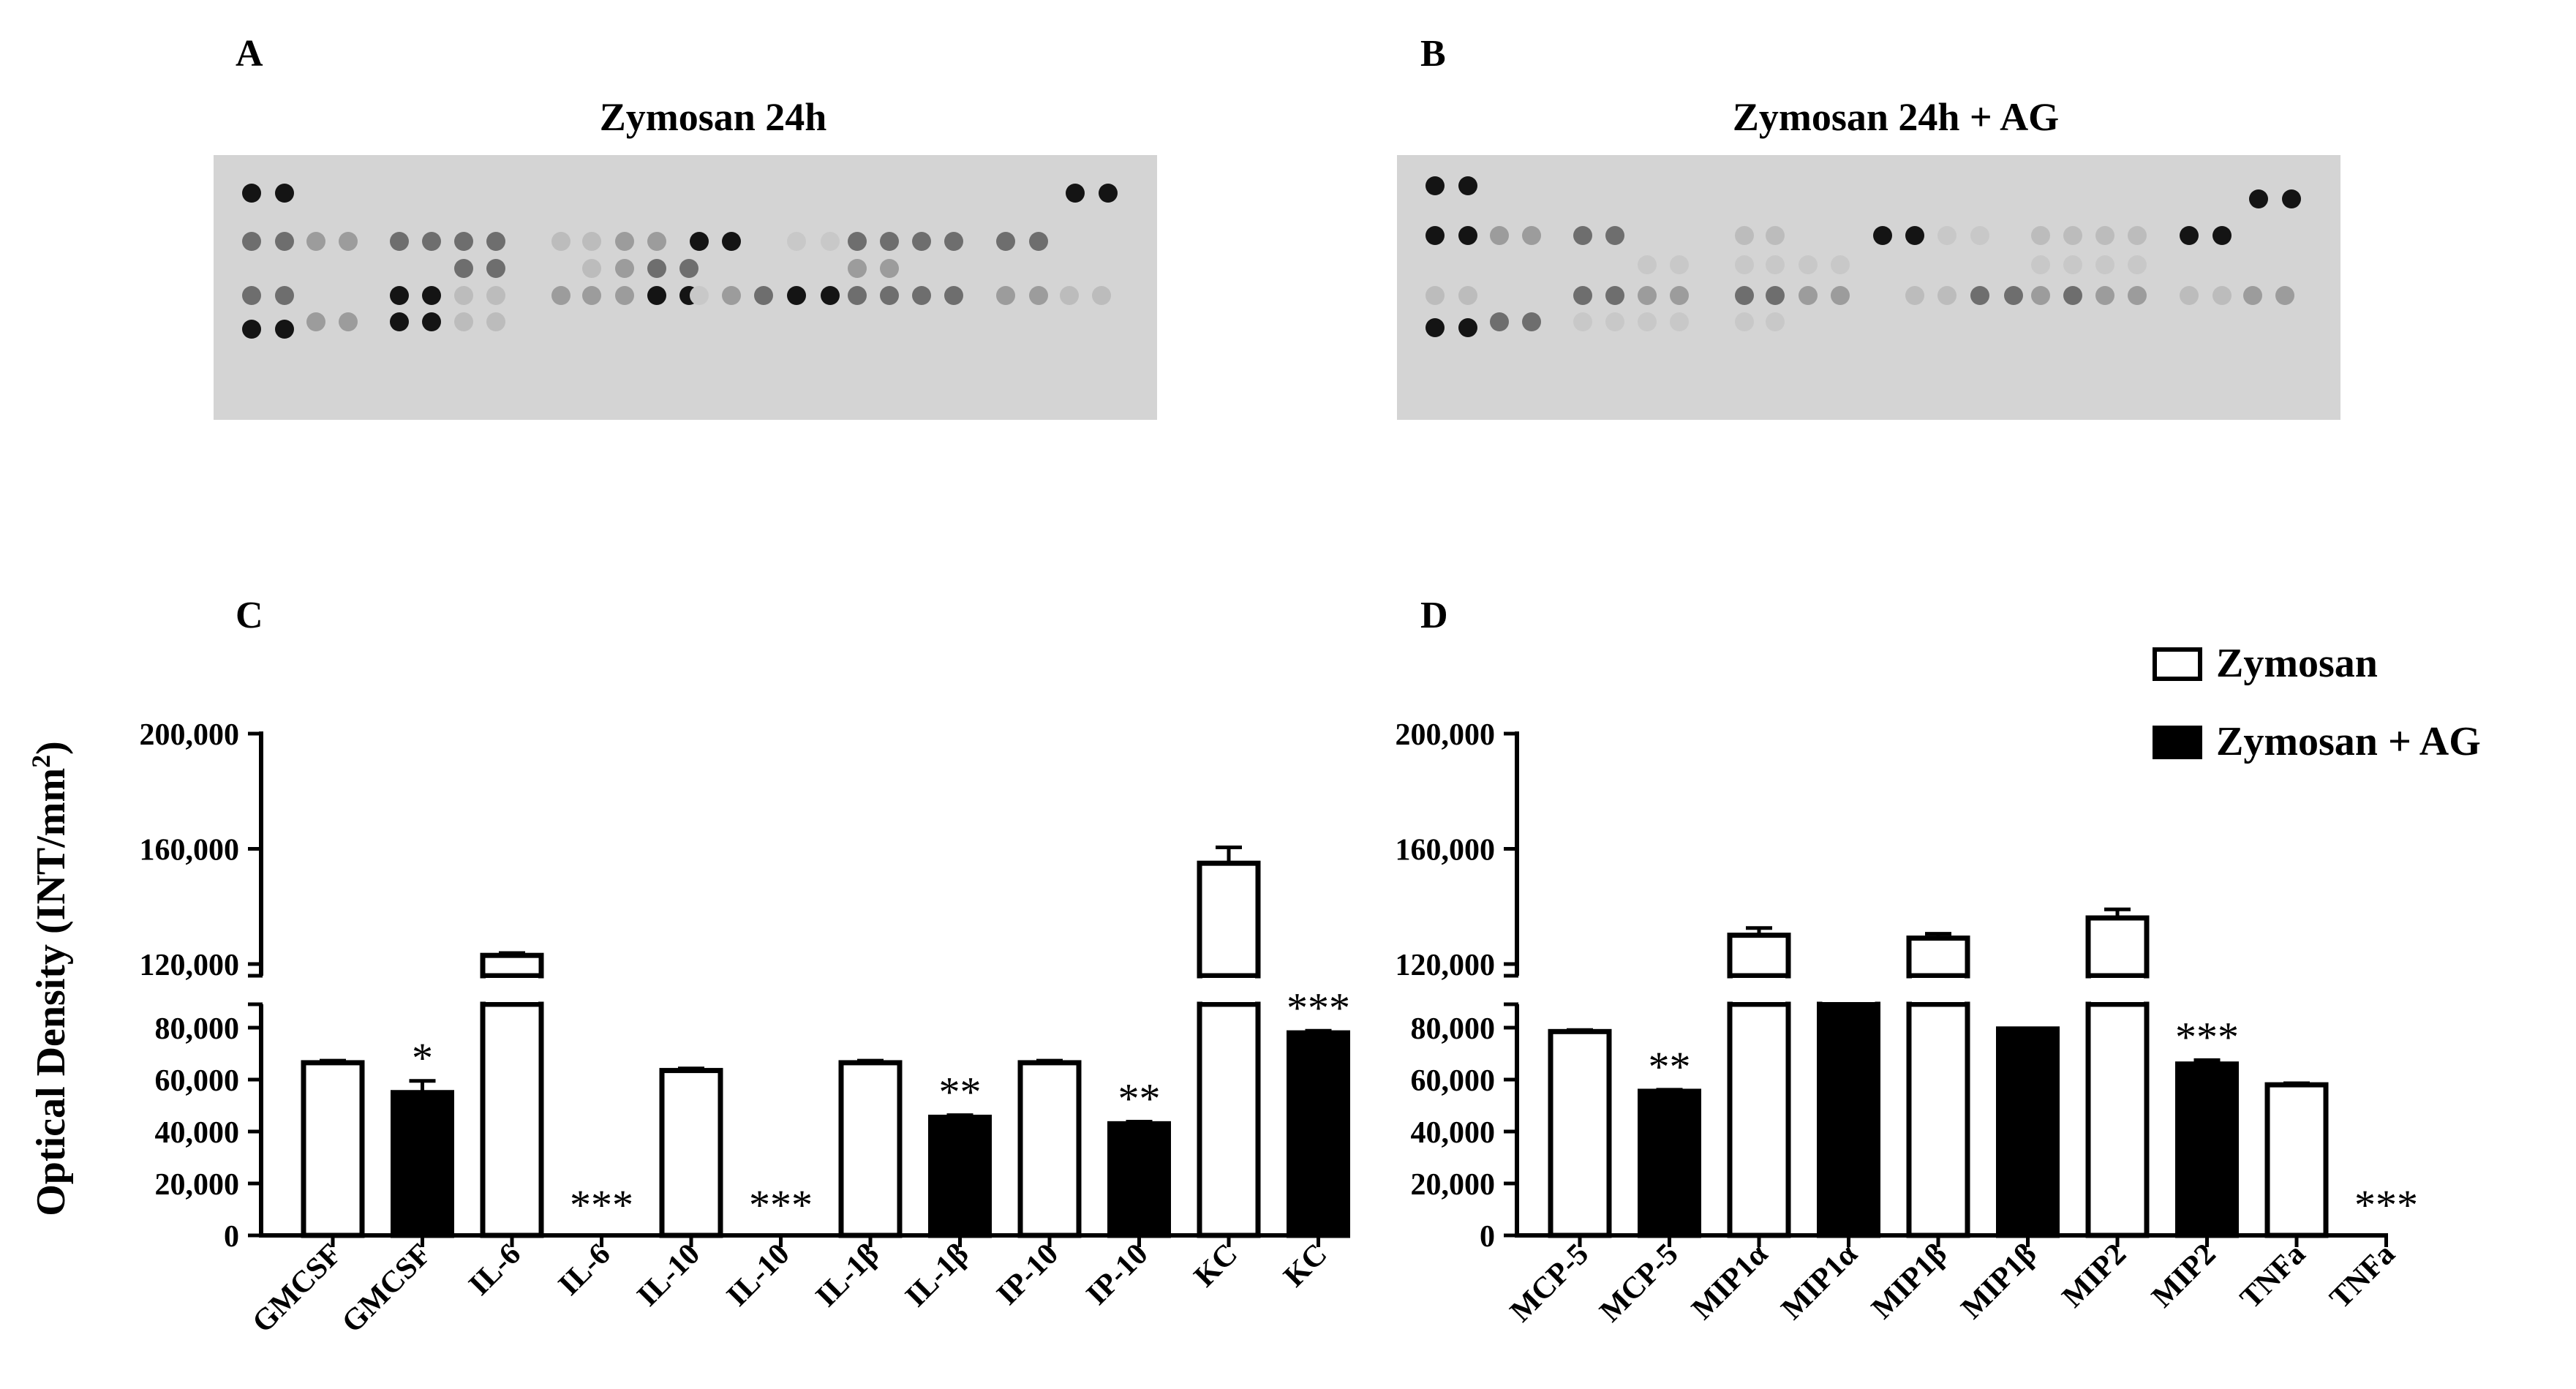 The height and width of the screenshot is (1389, 2576). What do you see at coordinates (51, 992) in the screenshot?
I see `y-axis-label-main: Optical Density (INT/mm` at bounding box center [51, 992].